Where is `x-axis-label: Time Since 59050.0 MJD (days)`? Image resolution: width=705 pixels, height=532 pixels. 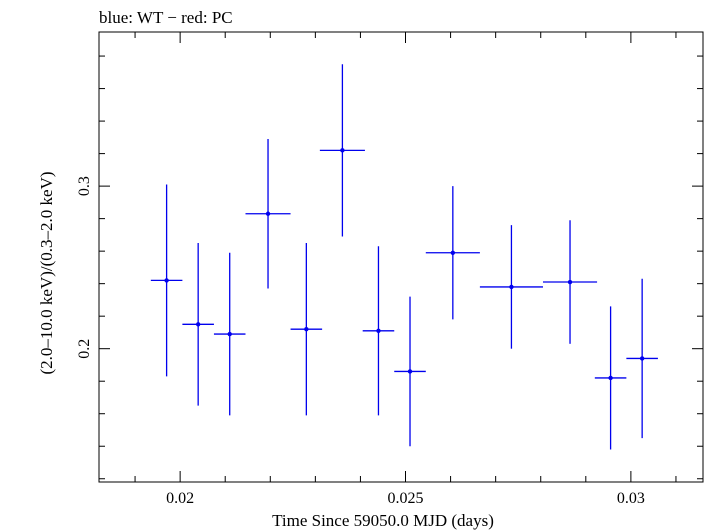 x-axis-label: Time Since 59050.0 MJD (days) is located at coordinates (383, 520).